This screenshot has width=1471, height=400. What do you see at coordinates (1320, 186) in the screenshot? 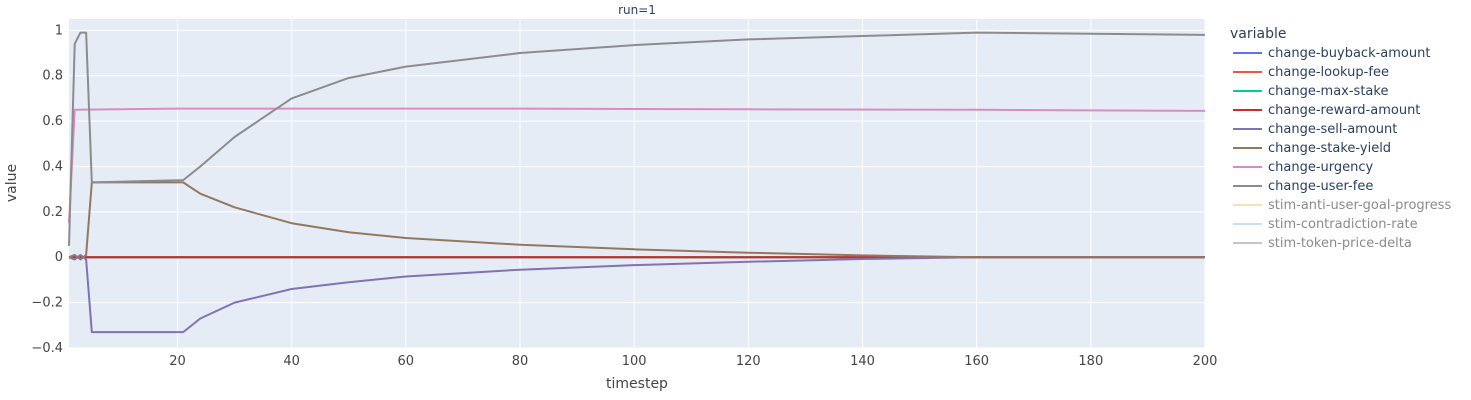
I see `legend-label: change-user-fee` at bounding box center [1320, 186].